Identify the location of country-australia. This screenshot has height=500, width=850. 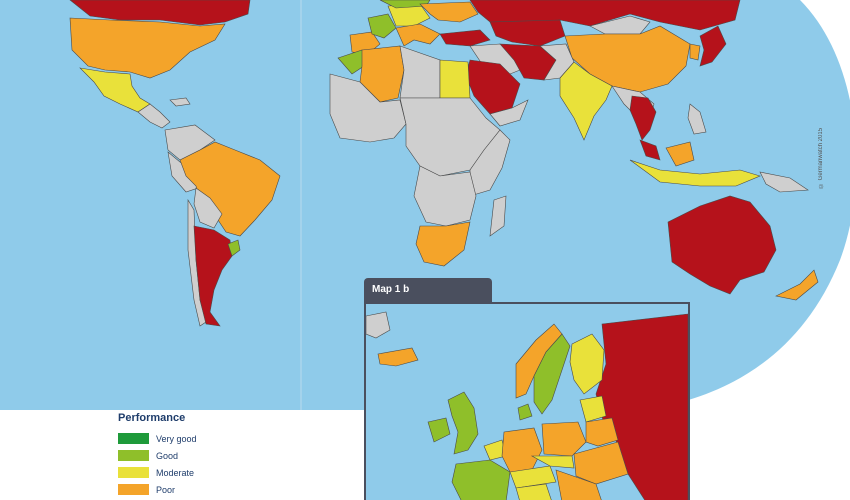
(722, 245).